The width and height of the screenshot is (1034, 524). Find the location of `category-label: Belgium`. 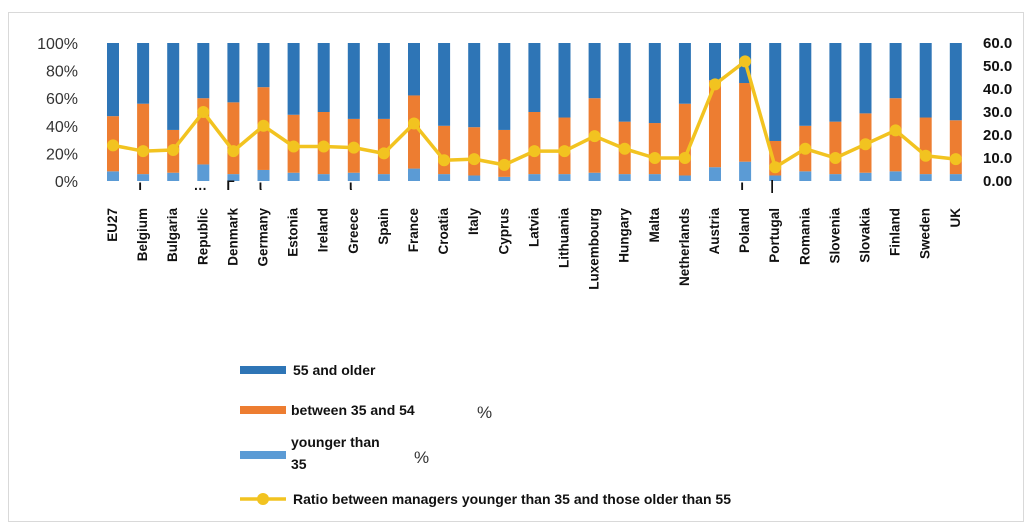

category-label: Belgium is located at coordinates (142, 234).